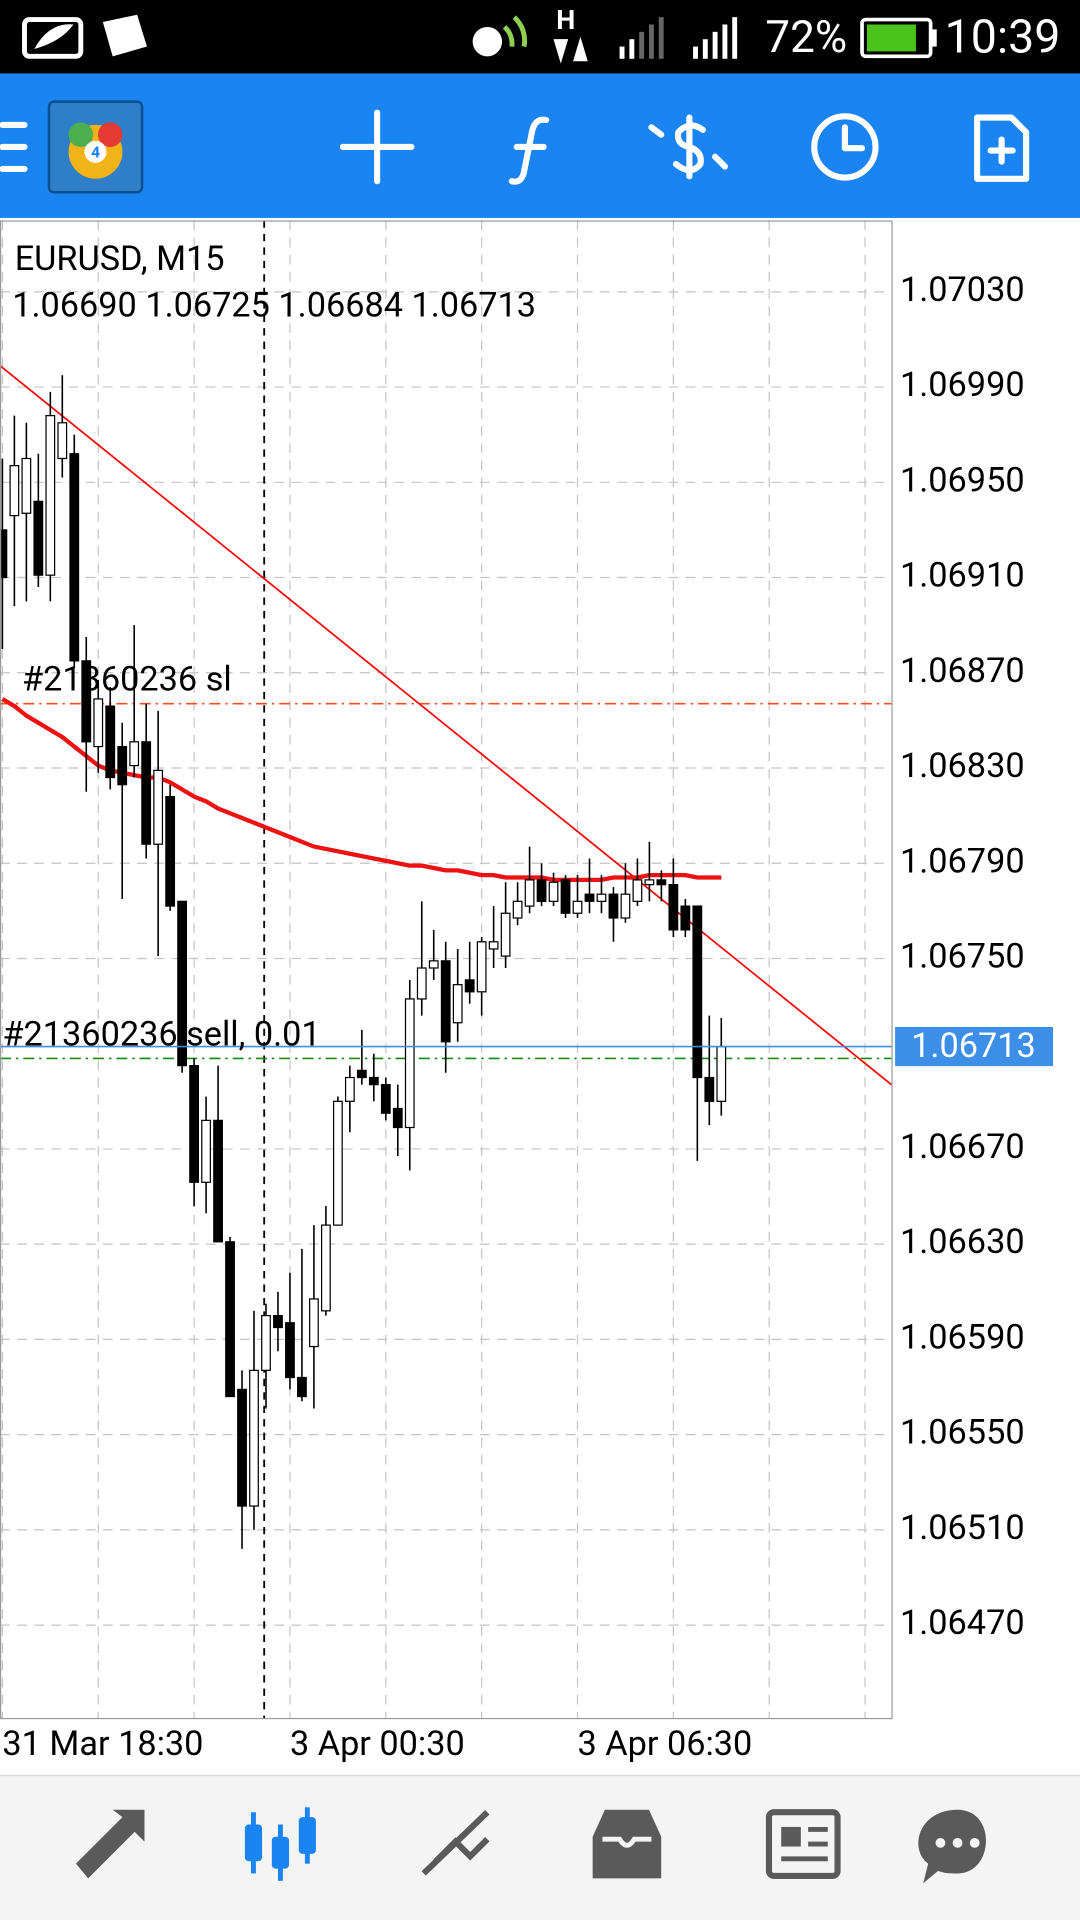 The height and width of the screenshot is (1920, 1080). What do you see at coordinates (962, 766) in the screenshot?
I see `y-tick-label: 1.06830` at bounding box center [962, 766].